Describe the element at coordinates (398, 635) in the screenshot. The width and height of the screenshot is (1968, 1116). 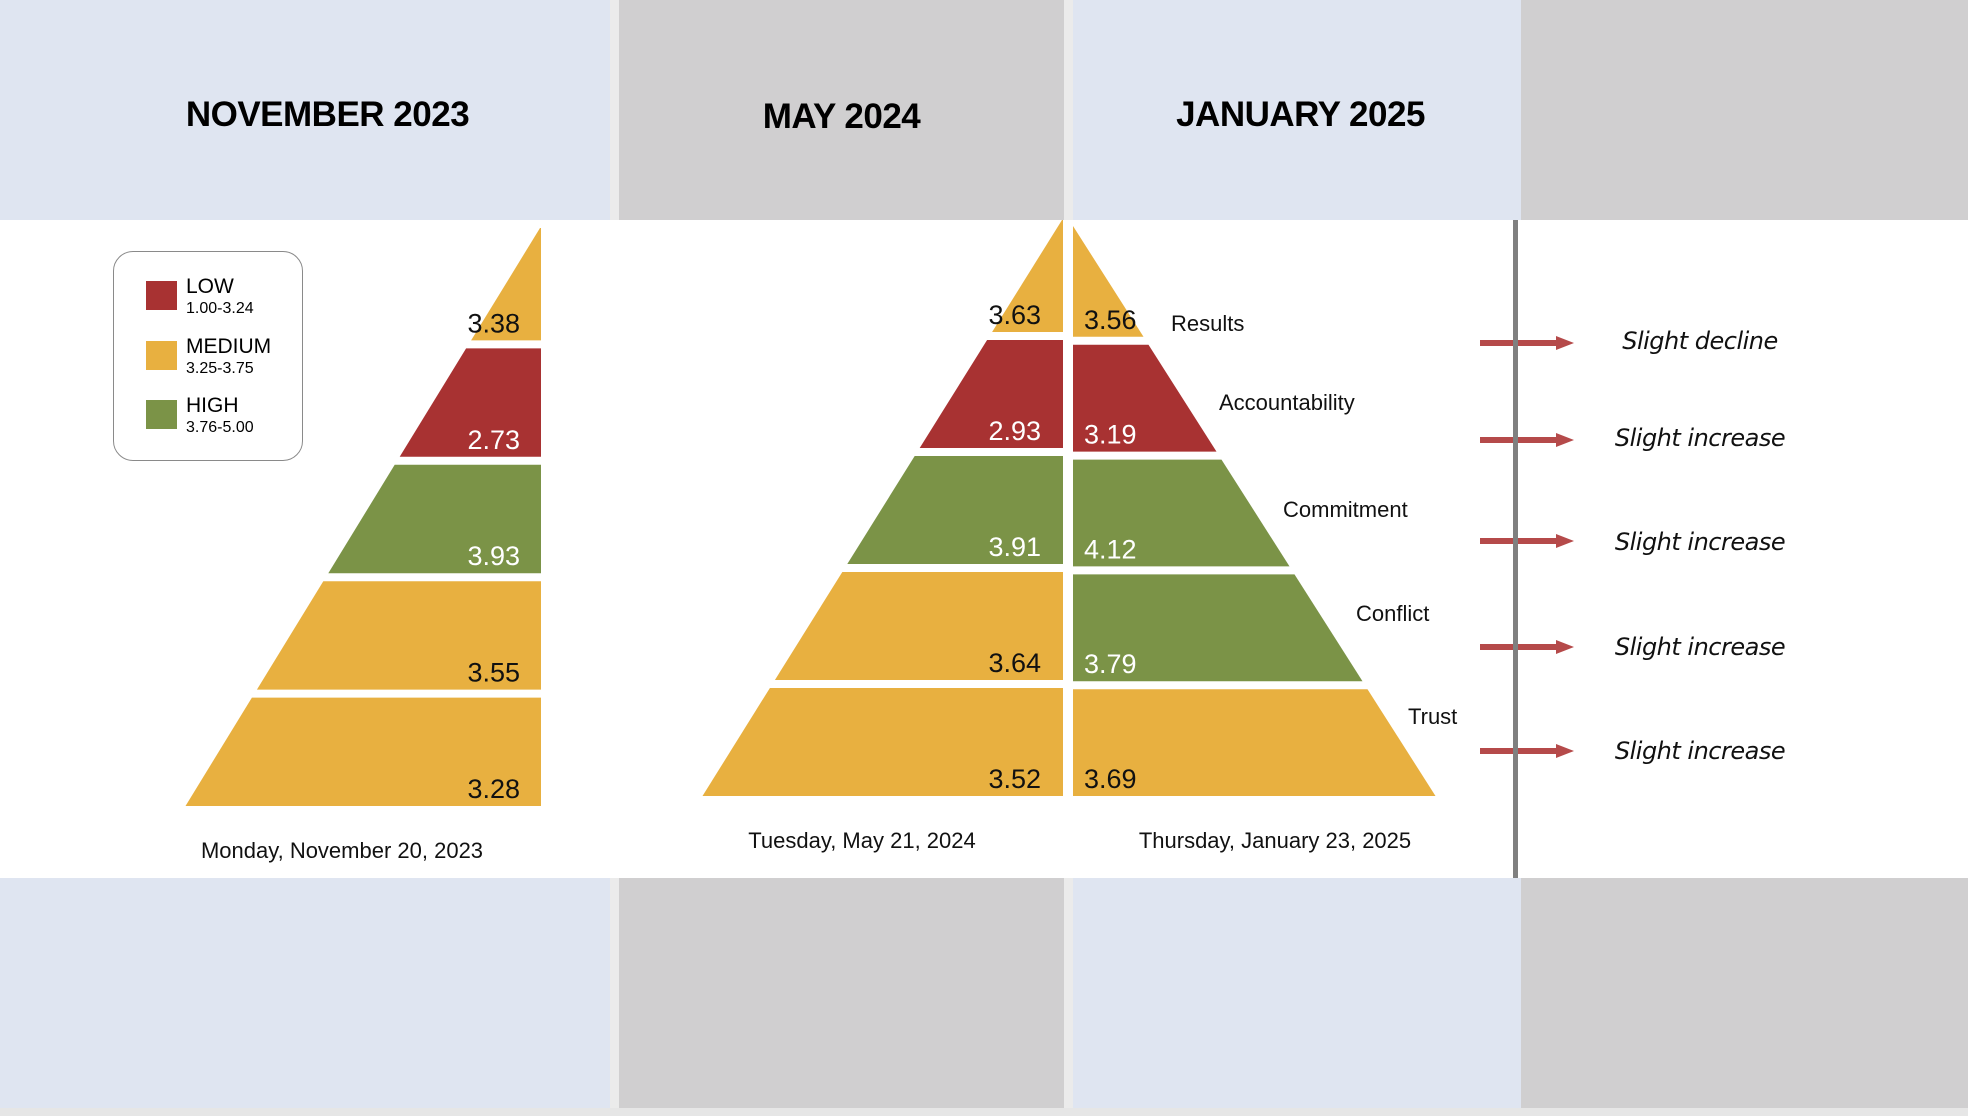
I see `pyramid-tier-0-conflict` at that location.